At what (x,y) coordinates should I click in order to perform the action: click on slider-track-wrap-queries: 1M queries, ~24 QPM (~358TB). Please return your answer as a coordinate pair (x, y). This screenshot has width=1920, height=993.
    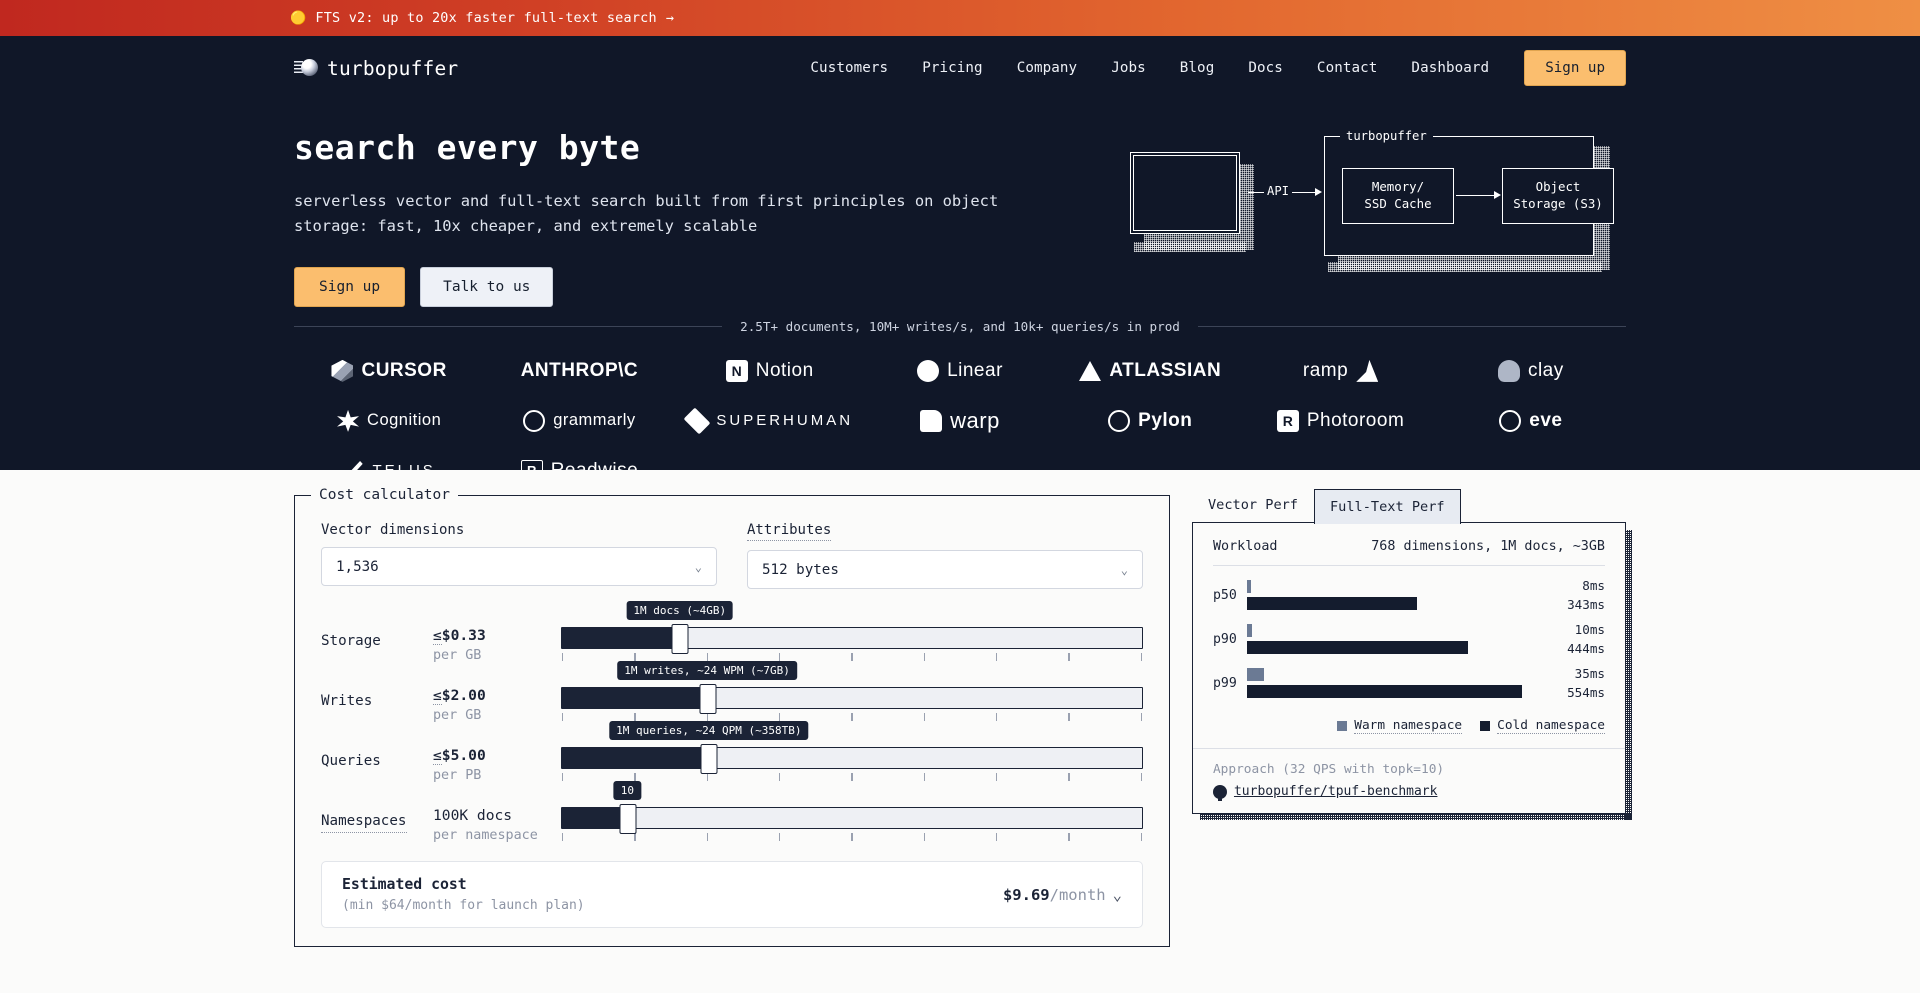
    Looking at the image, I should click on (852, 751).